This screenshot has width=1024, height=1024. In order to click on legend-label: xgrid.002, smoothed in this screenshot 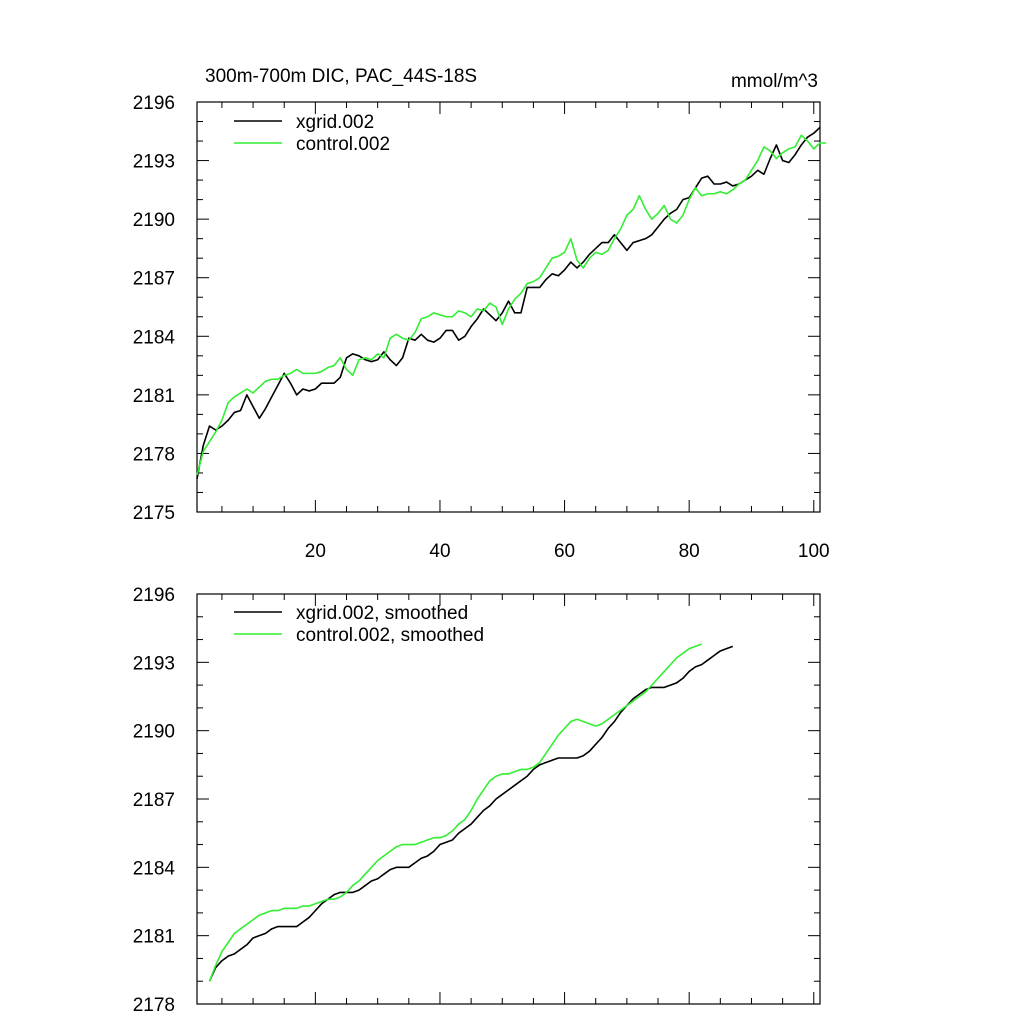, I will do `click(382, 613)`.